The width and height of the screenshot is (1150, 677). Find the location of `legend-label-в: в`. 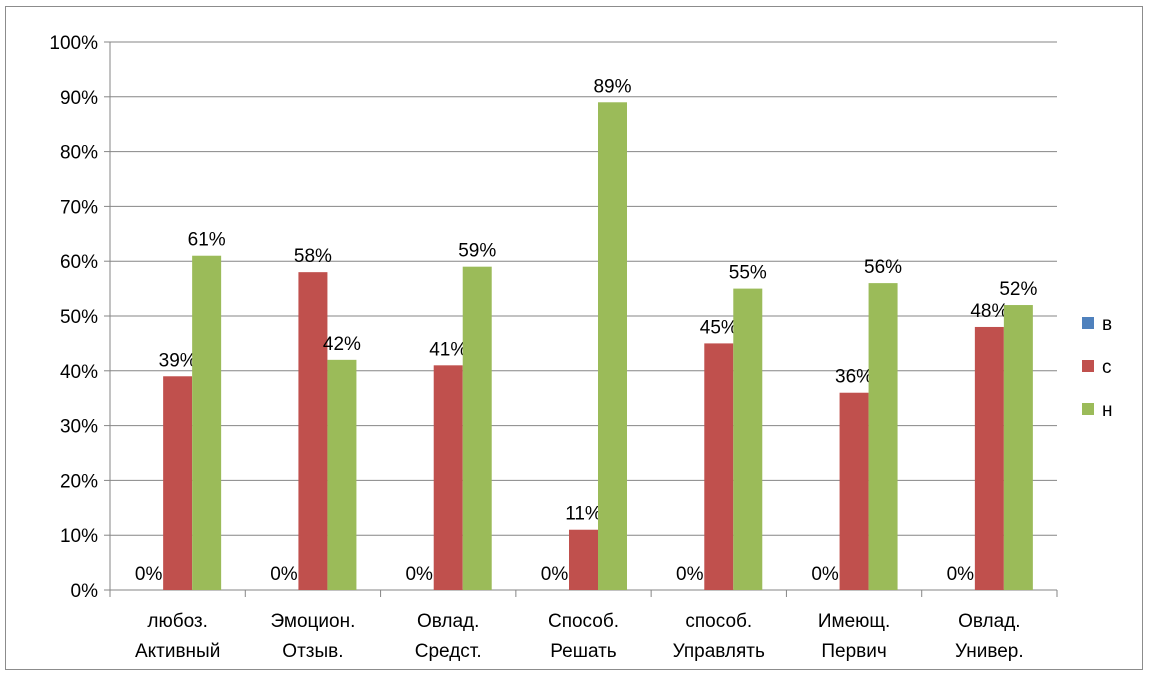

legend-label-в: в is located at coordinates (1107, 324).